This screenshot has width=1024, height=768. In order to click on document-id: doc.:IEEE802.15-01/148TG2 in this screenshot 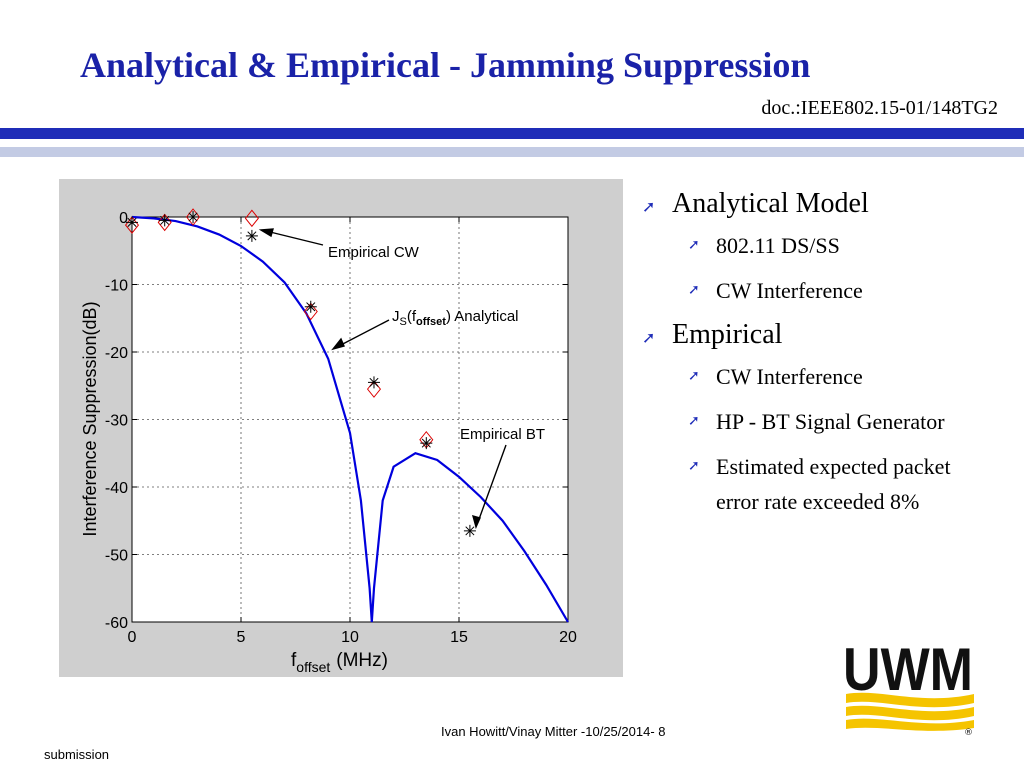, I will do `click(879, 108)`.